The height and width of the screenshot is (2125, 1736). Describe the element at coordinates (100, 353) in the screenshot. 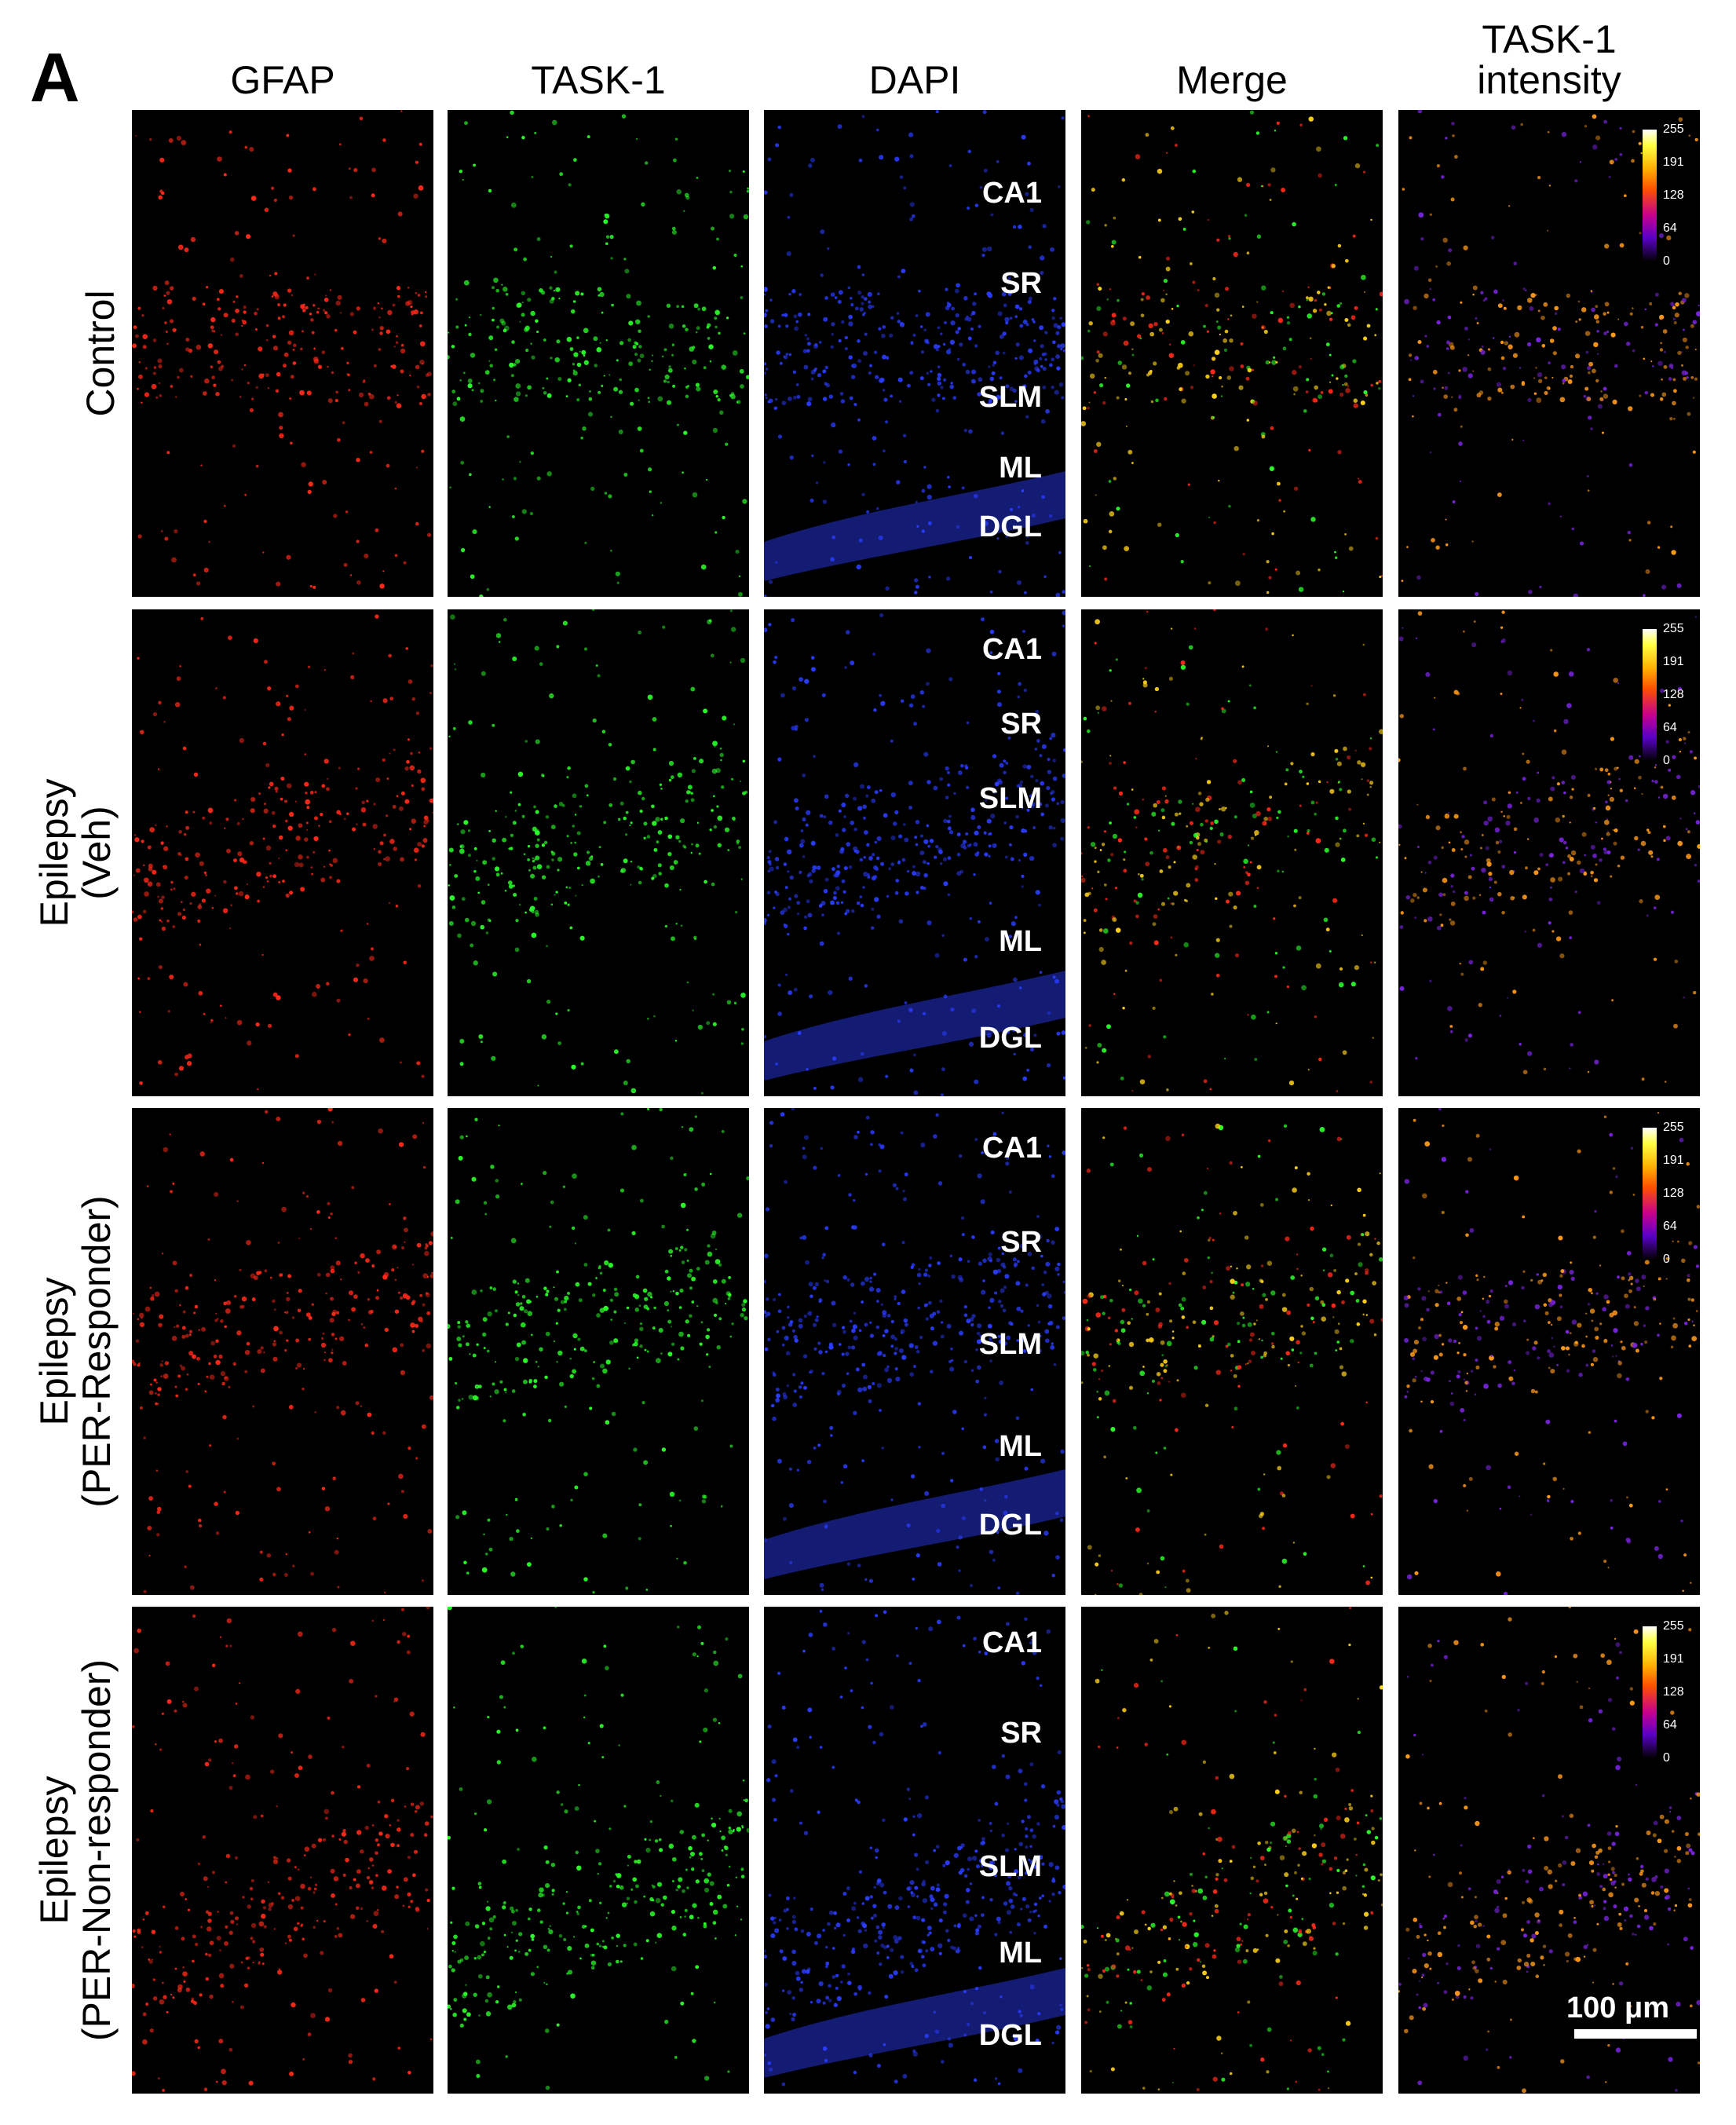

I see `row-label-0: Control` at that location.